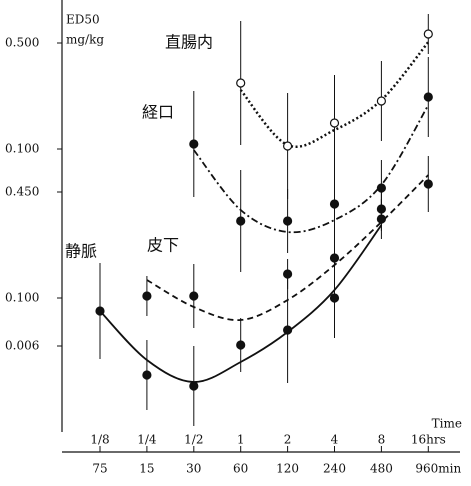 Image resolution: width=471 pixels, height=486 pixels. Describe the element at coordinates (83, 20) in the screenshot. I see `y-label: ED50` at that location.